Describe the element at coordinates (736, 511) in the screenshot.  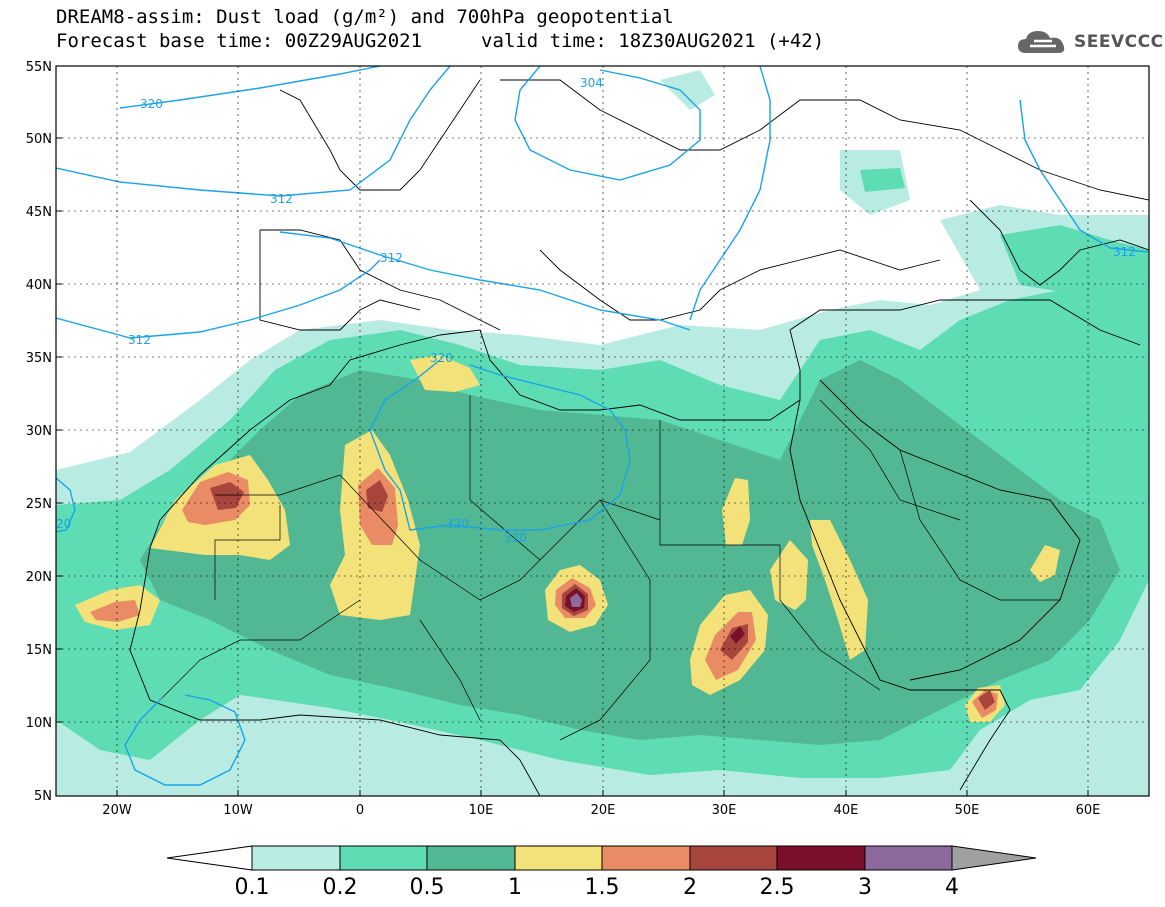
I see `dust-shade-yellow-egypt` at that location.